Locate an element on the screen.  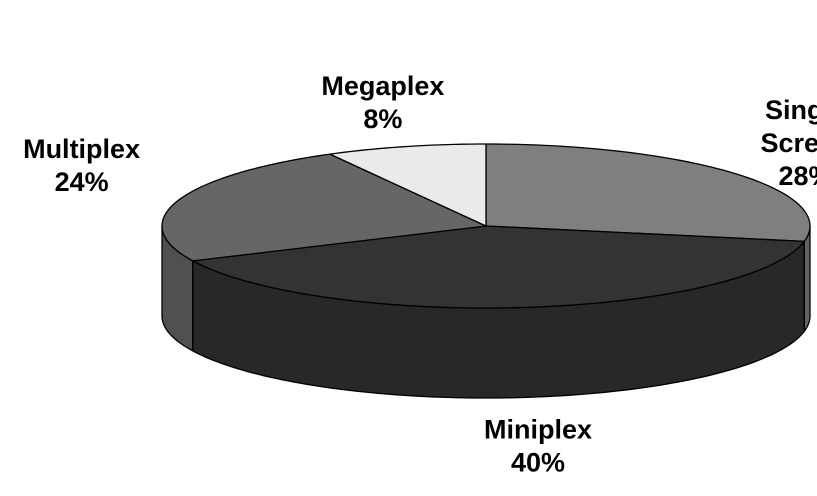
slice-value-label-multiplex: 24% is located at coordinates (82, 182).